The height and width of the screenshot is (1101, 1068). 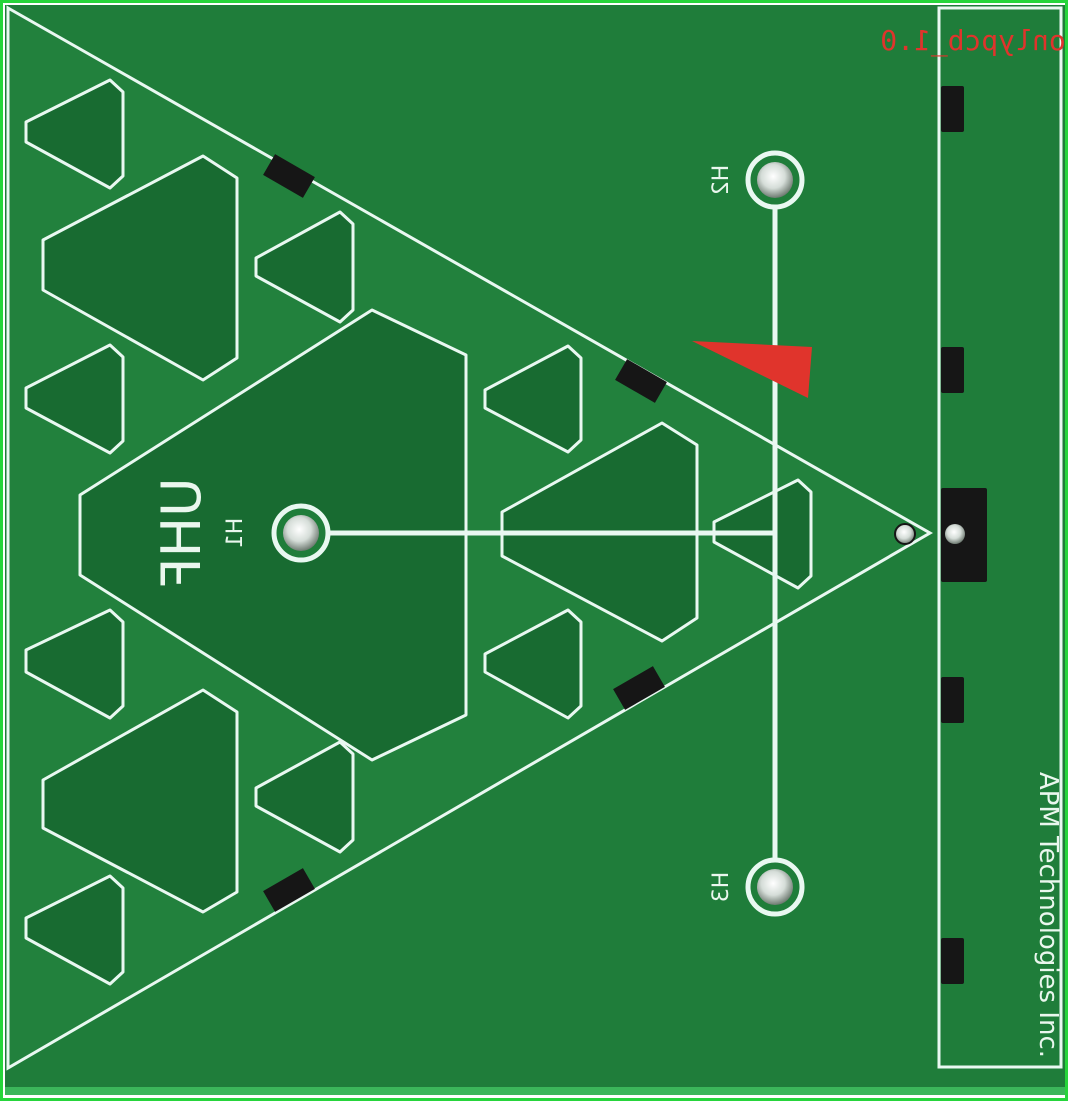 I want to click on antenna-label: UHF, so click(x=181, y=532).